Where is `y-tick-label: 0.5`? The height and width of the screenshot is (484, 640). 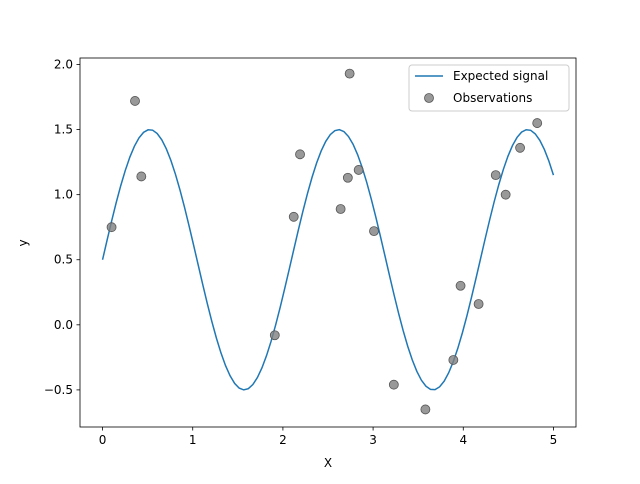 y-tick-label: 0.5 is located at coordinates (63, 260).